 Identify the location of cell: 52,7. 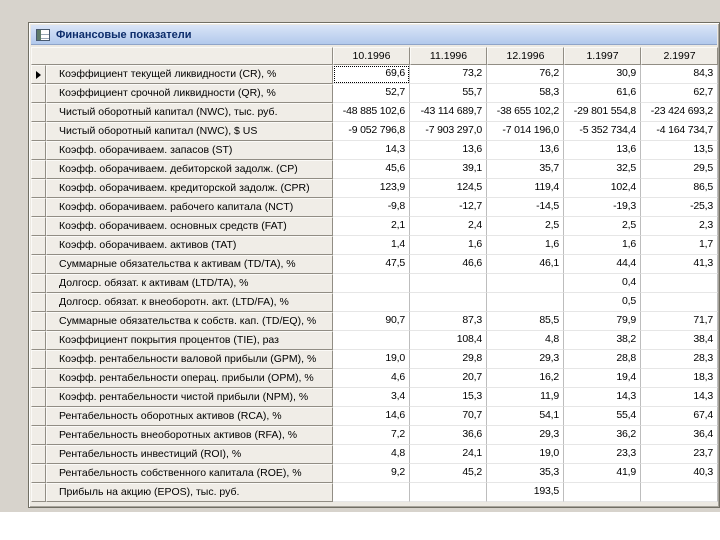
(371, 93).